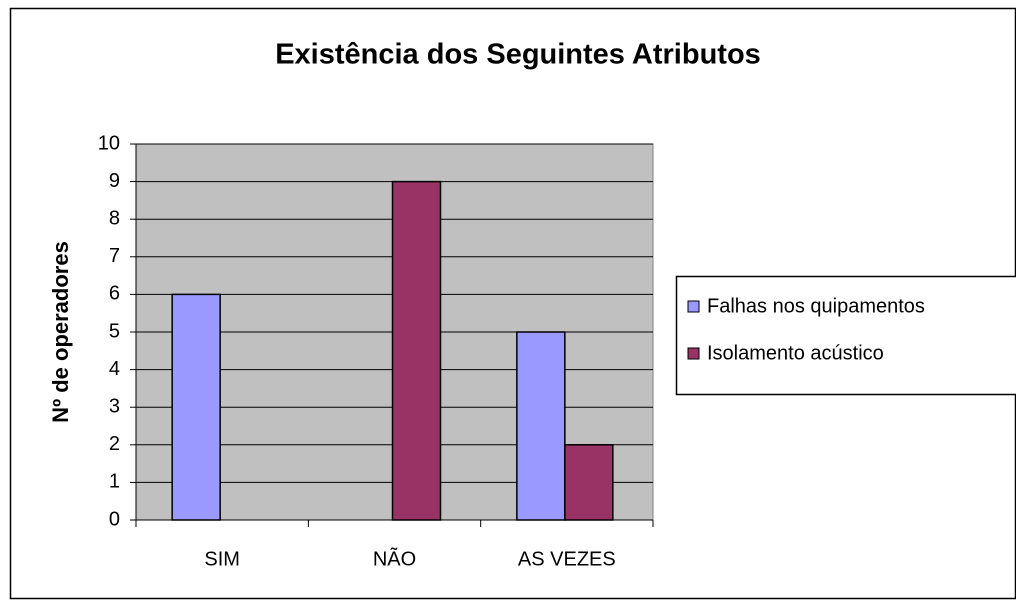 This screenshot has height=606, width=1016. Describe the element at coordinates (795, 353) in the screenshot. I see `legend-label: Isolamento acústico` at that location.